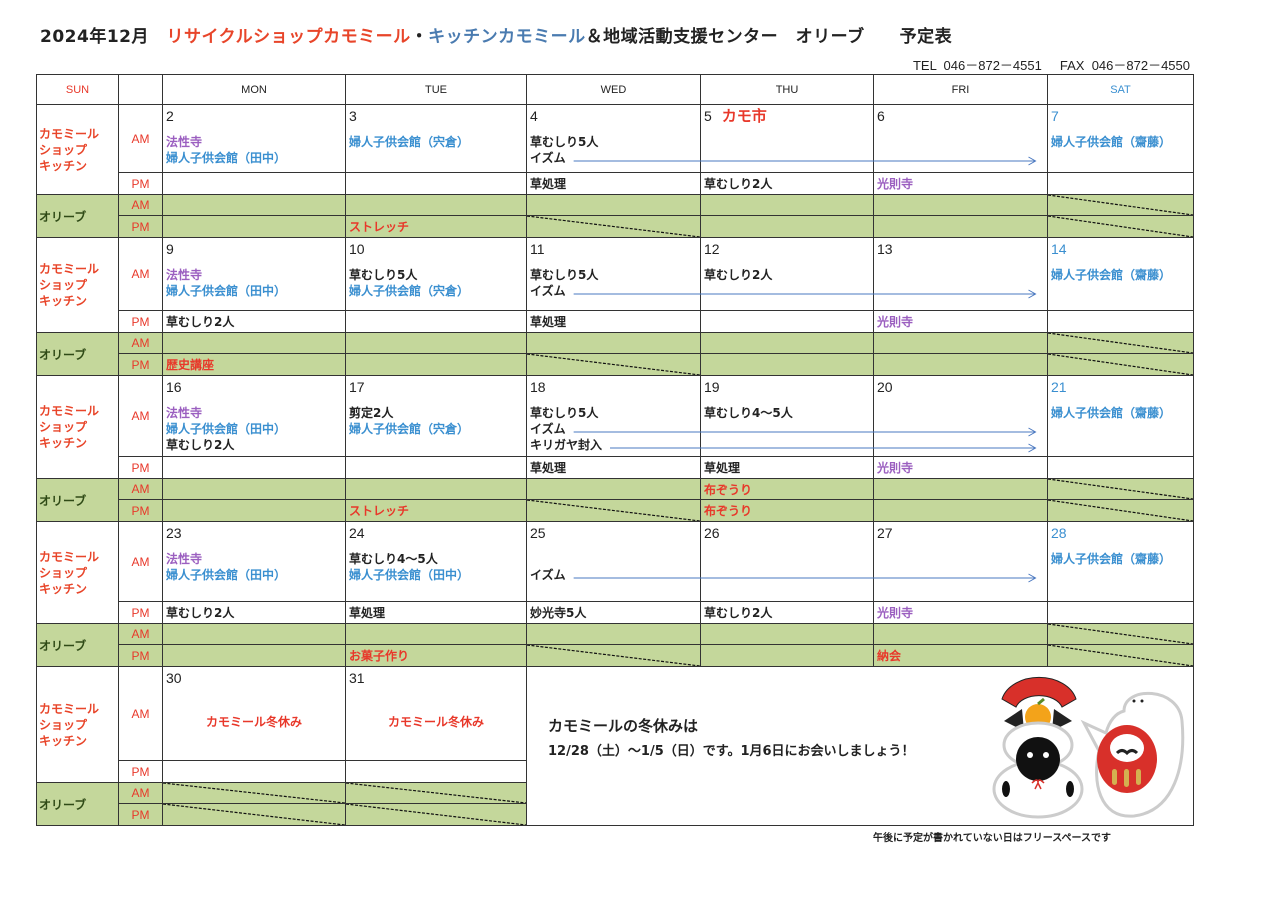 The width and height of the screenshot is (1280, 904). I want to click on pm-cell: 妙光寺5人, so click(613, 612).